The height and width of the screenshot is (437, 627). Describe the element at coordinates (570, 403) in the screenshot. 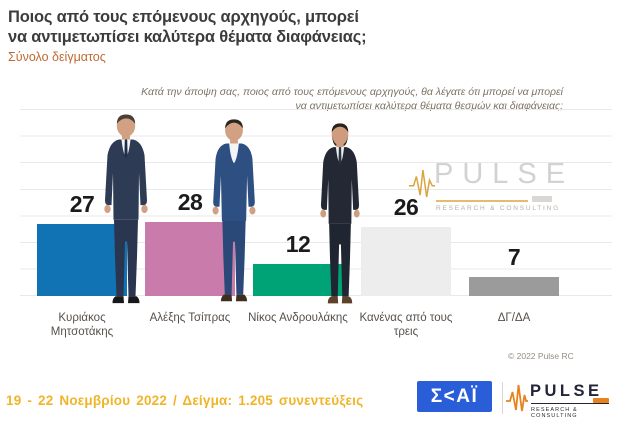

I see `pulse-logo-rule` at that location.